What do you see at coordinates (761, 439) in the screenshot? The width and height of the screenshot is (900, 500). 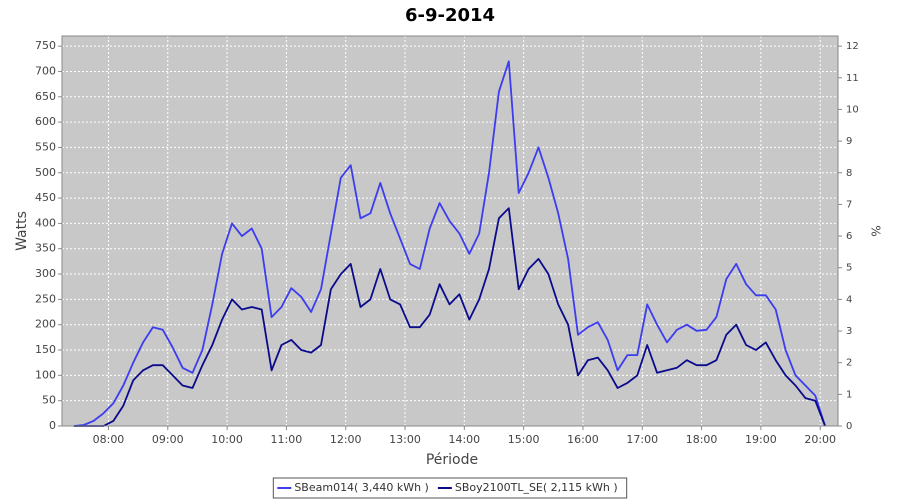 I see `x-tick-label: 19:00` at bounding box center [761, 439].